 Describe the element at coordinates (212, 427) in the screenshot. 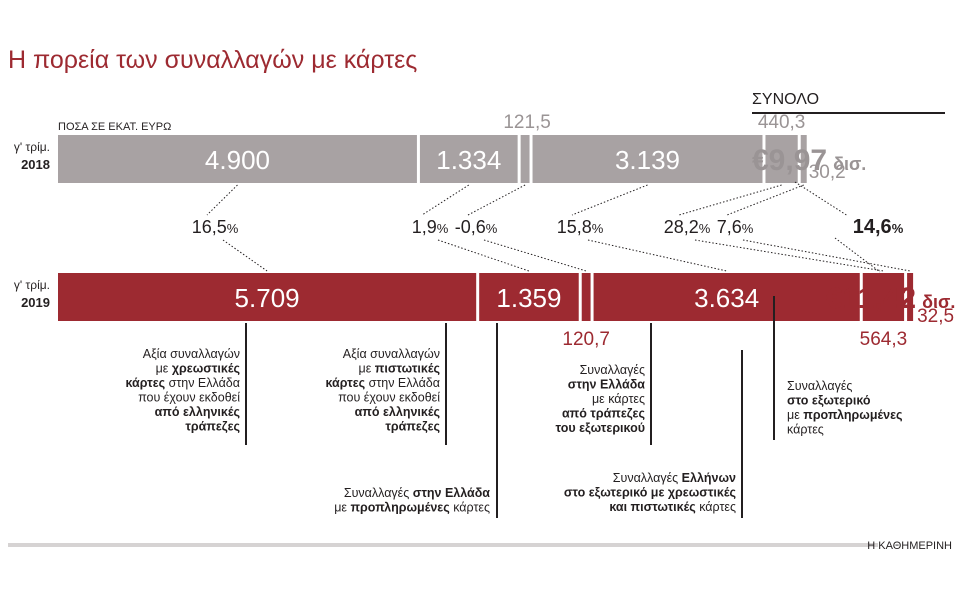

I see `category-caption-1-line-6: τράπεζες` at that location.